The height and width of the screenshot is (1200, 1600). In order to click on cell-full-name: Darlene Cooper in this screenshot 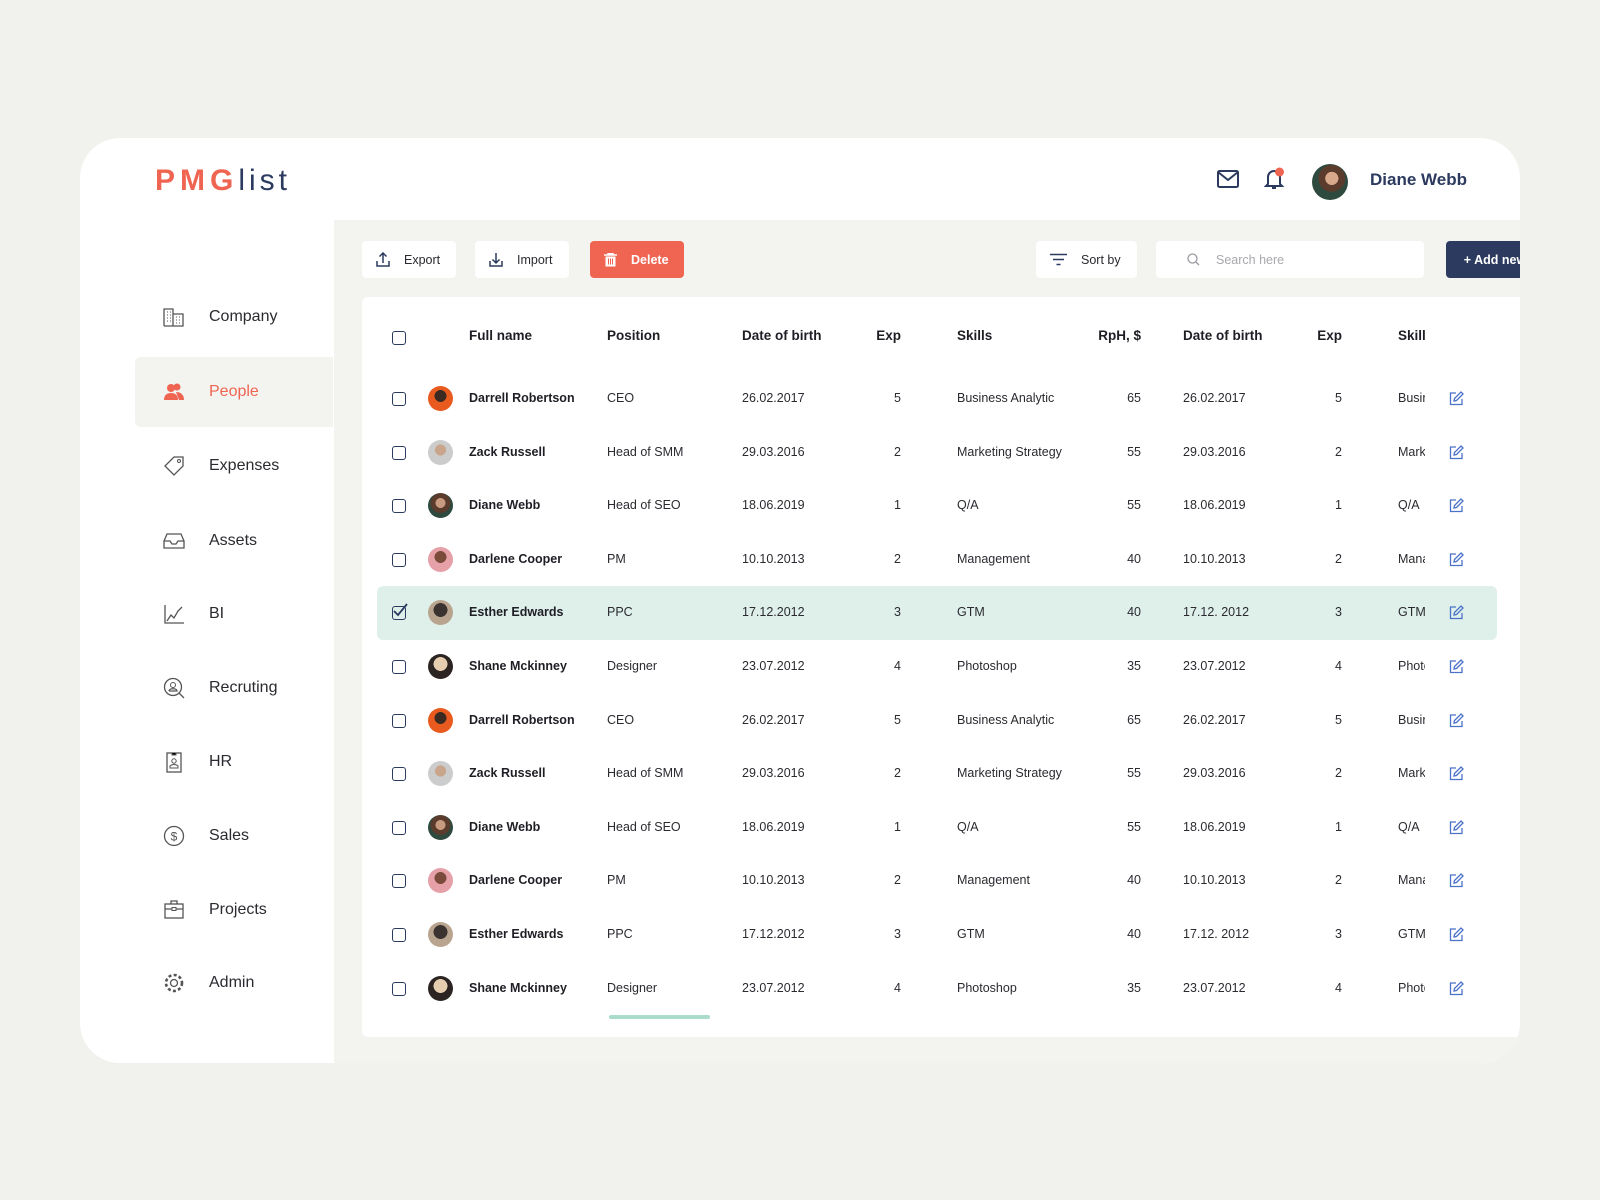, I will do `click(516, 558)`.